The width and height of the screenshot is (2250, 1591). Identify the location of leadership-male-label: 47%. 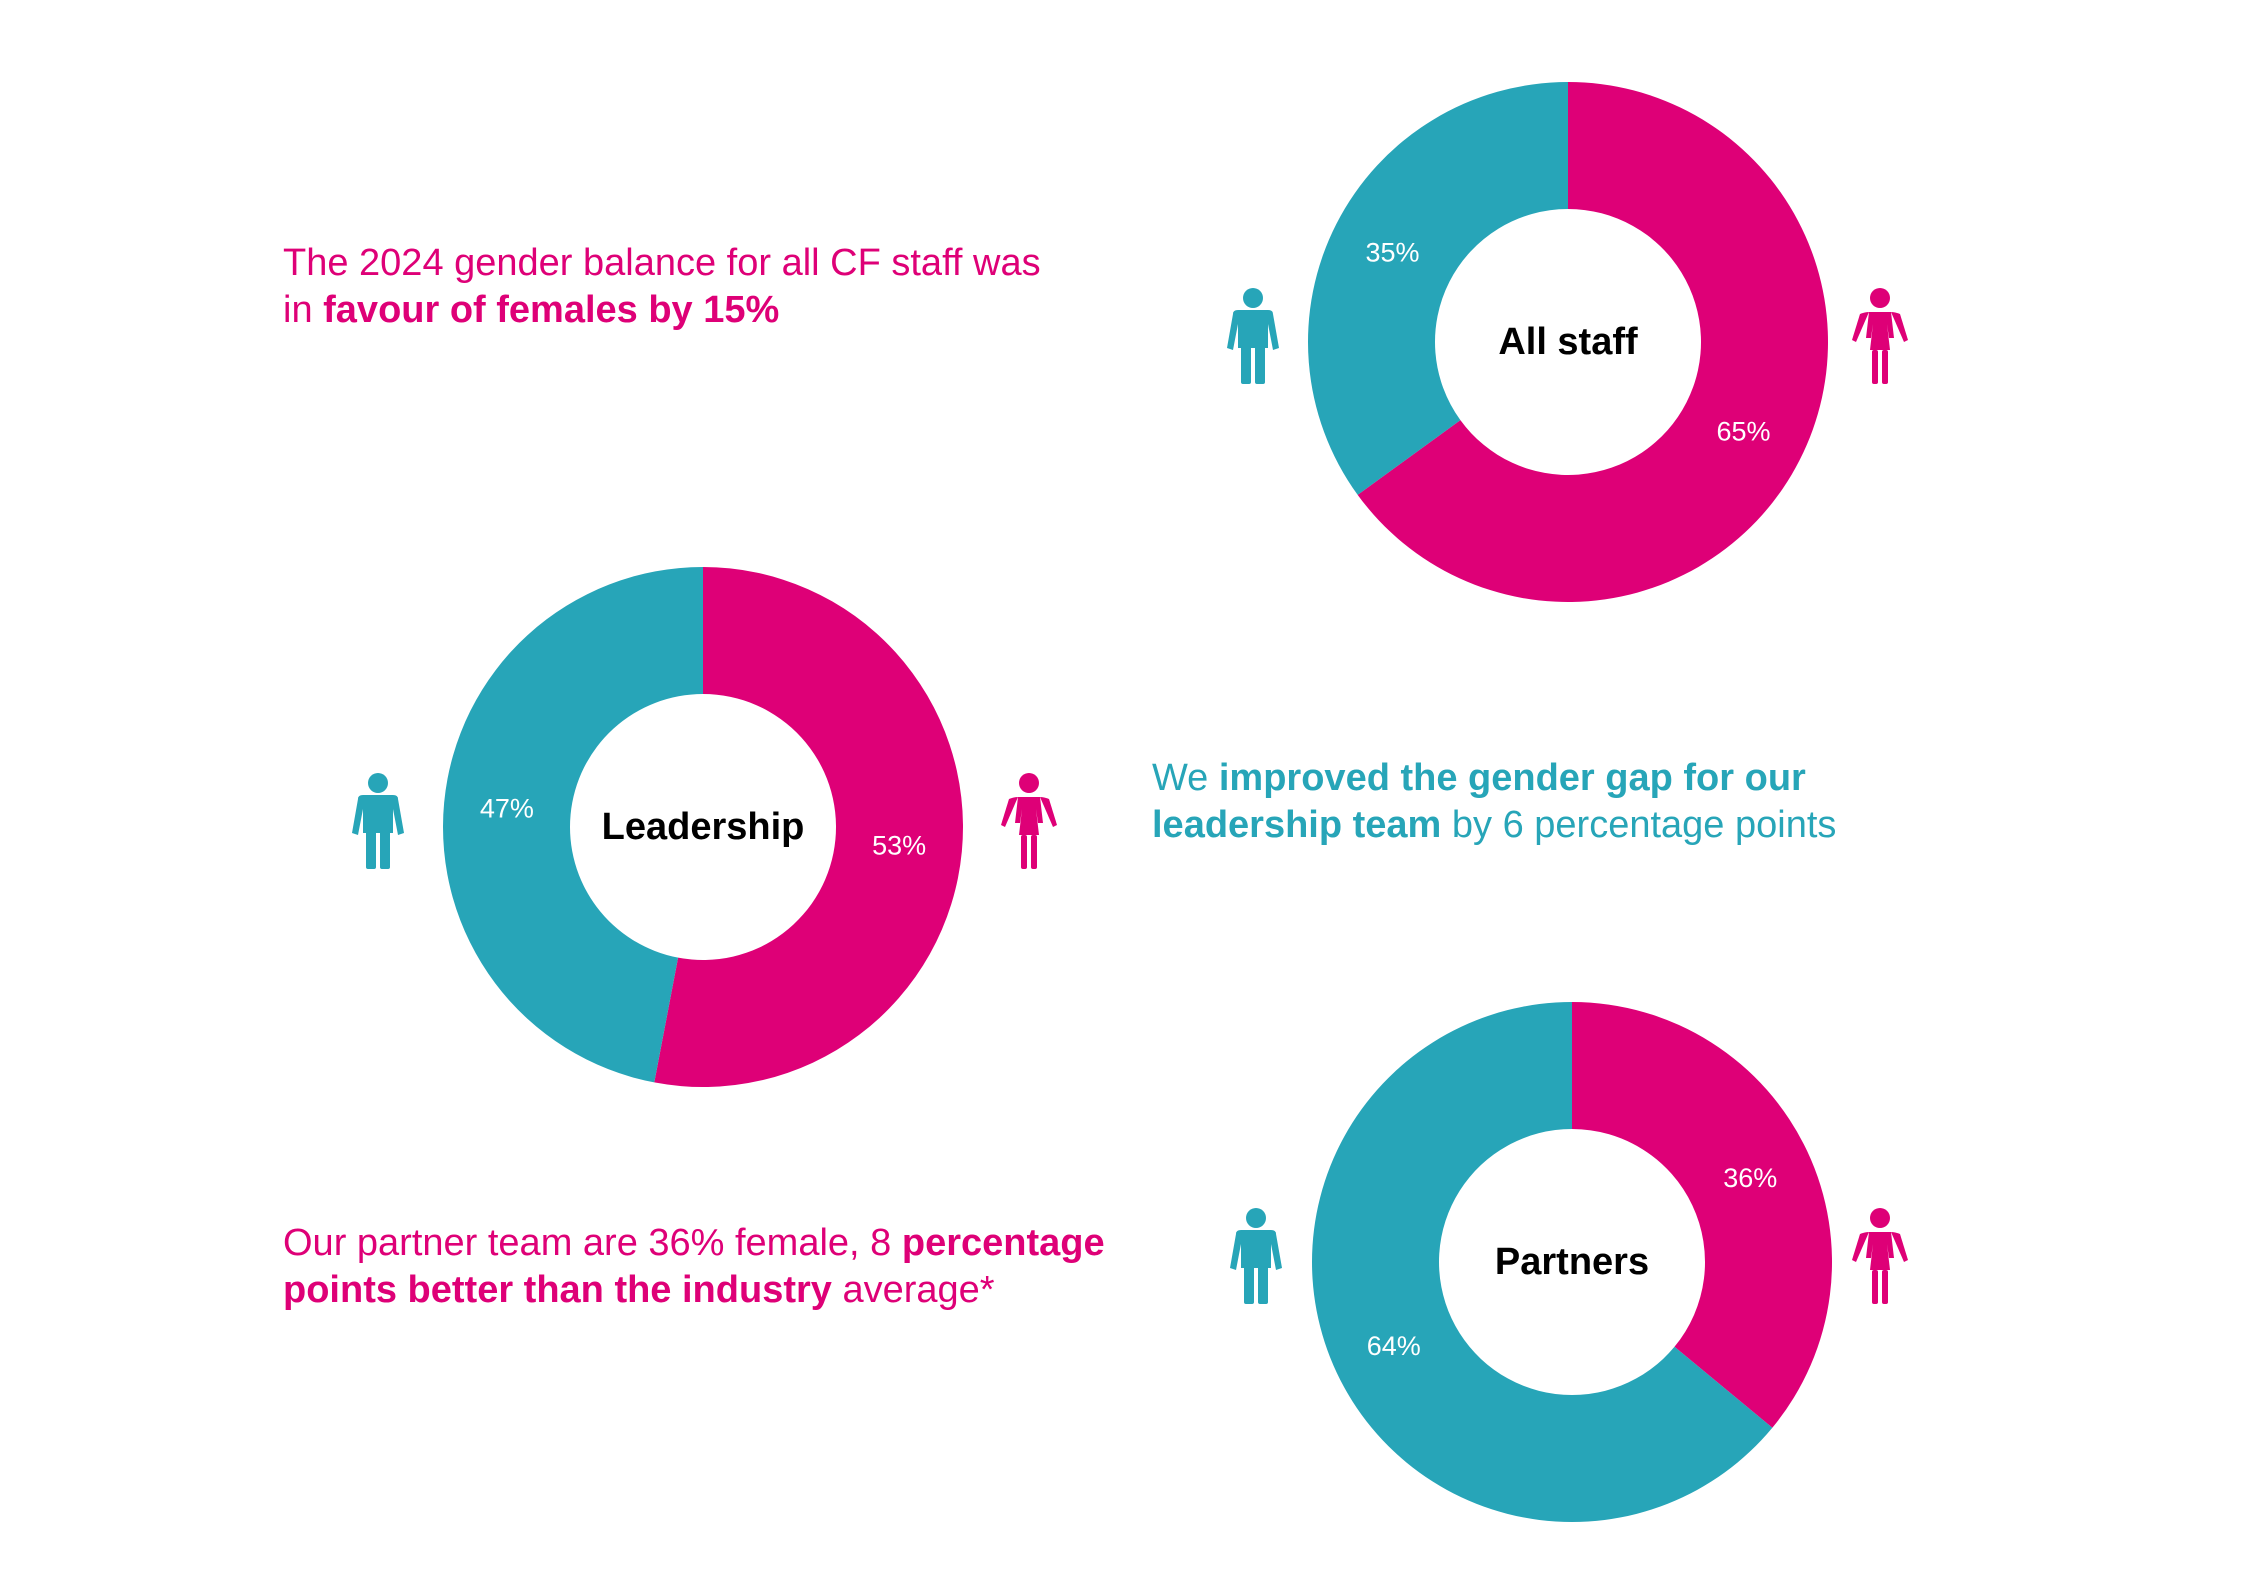
(507, 808).